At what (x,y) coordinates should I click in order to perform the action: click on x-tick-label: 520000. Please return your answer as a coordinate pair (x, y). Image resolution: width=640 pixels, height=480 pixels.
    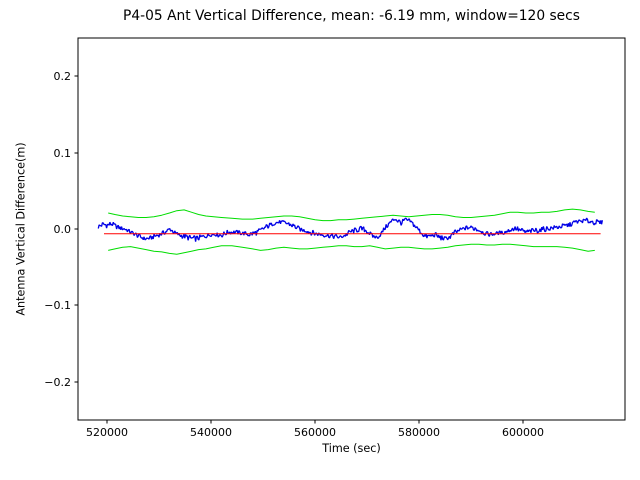
    Looking at the image, I should click on (107, 432).